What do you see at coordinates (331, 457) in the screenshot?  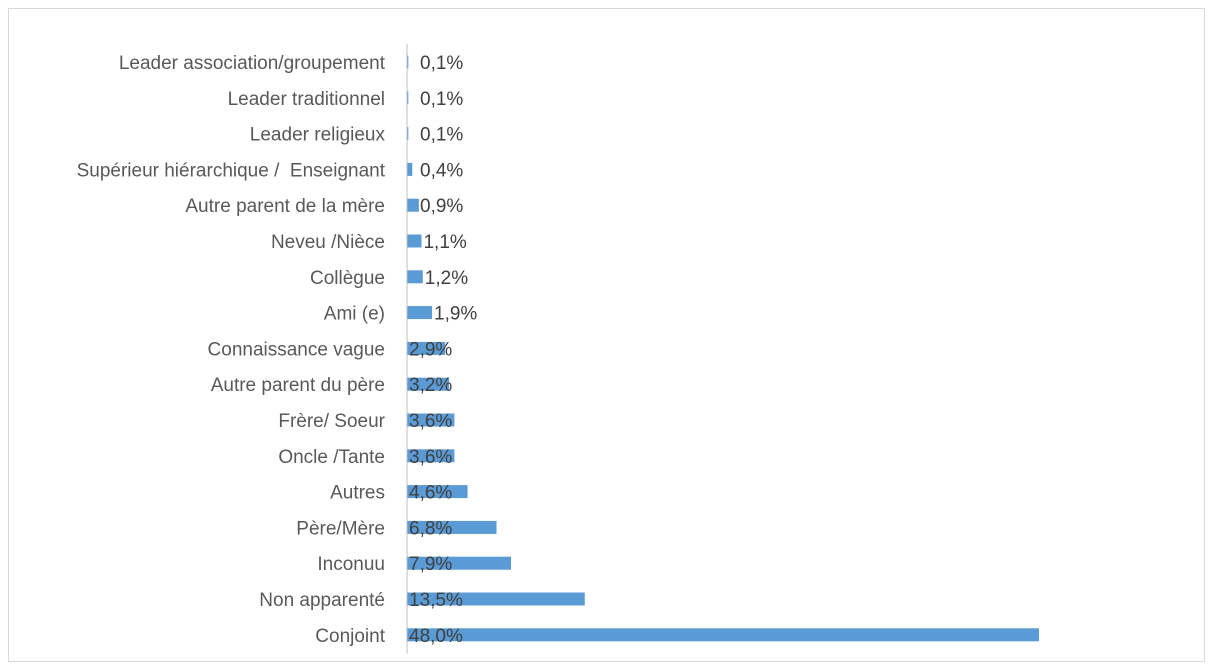 I see `category-label-11: Oncle /Tante` at bounding box center [331, 457].